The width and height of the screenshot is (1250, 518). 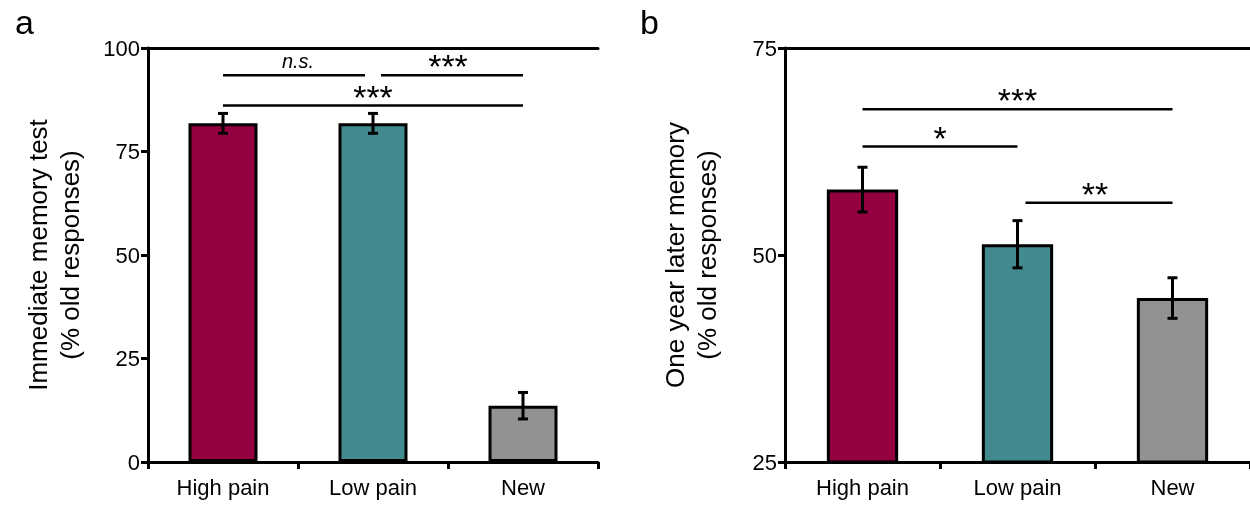 What do you see at coordinates (649, 22) in the screenshot?
I see `chart-title: b` at bounding box center [649, 22].